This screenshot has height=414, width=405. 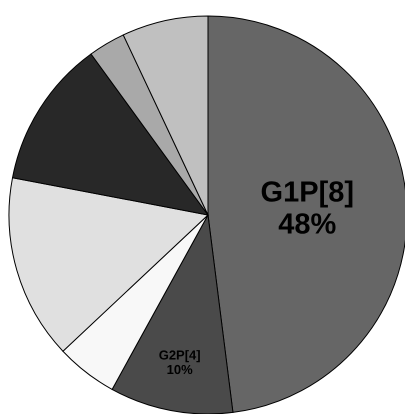 What do you see at coordinates (307, 224) in the screenshot?
I see `data-label: 48%` at bounding box center [307, 224].